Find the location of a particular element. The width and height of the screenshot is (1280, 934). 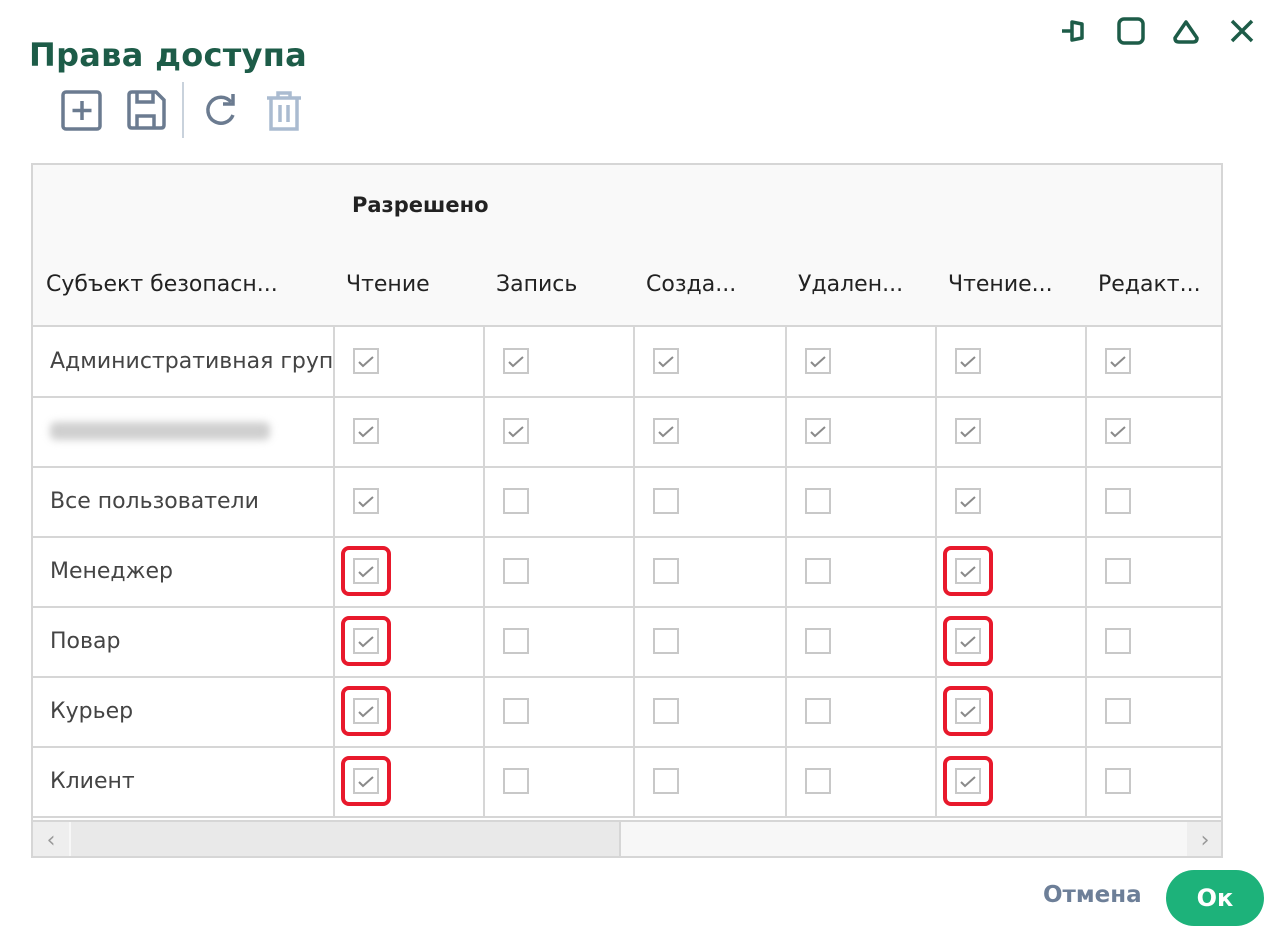

pin-icon is located at coordinates (1077, 31).